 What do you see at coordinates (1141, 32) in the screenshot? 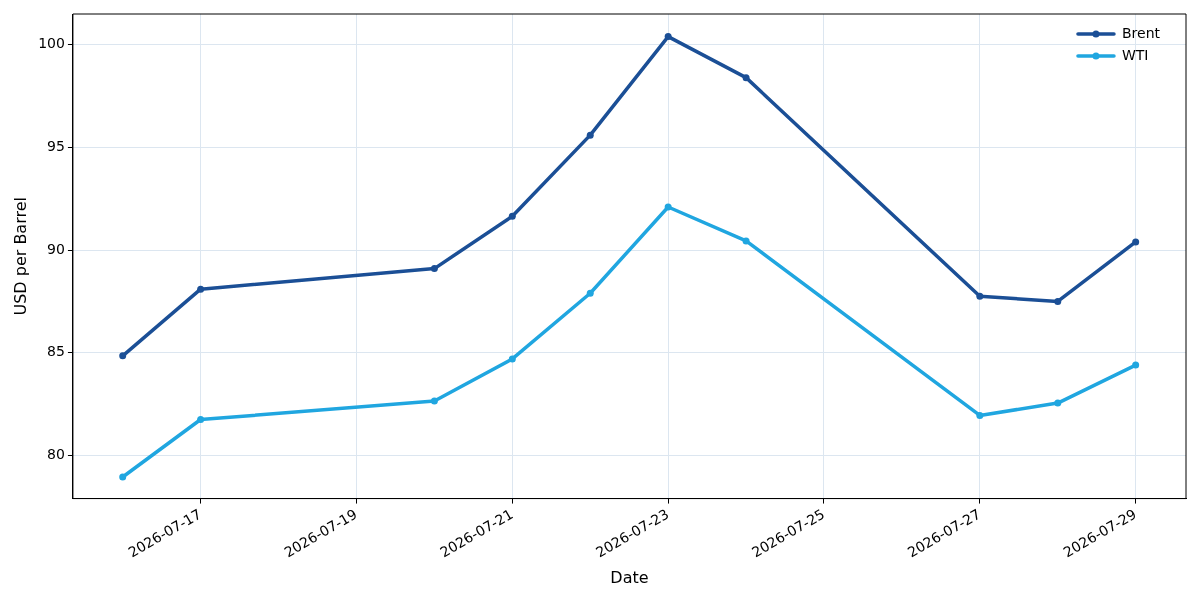
I see `legend-label: Brent` at bounding box center [1141, 32].